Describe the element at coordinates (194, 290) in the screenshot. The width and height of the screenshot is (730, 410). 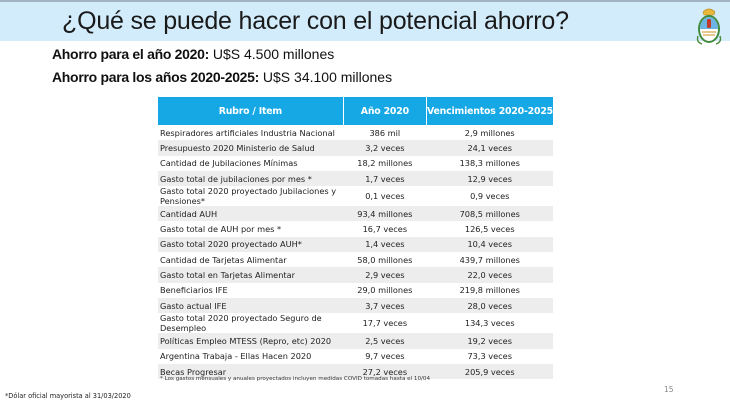
I see `row-item: Beneficiarios IFE` at that location.